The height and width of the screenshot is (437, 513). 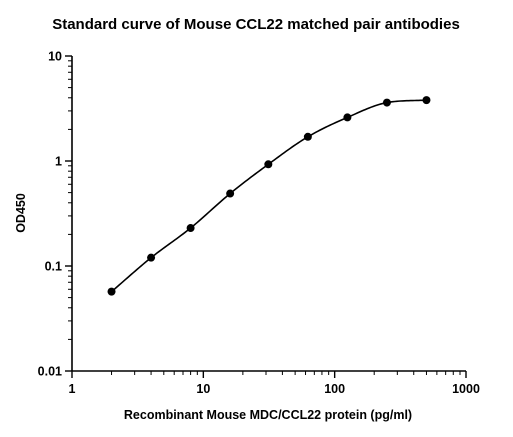 What do you see at coordinates (72, 389) in the screenshot?
I see `x-tick-label: 1` at bounding box center [72, 389].